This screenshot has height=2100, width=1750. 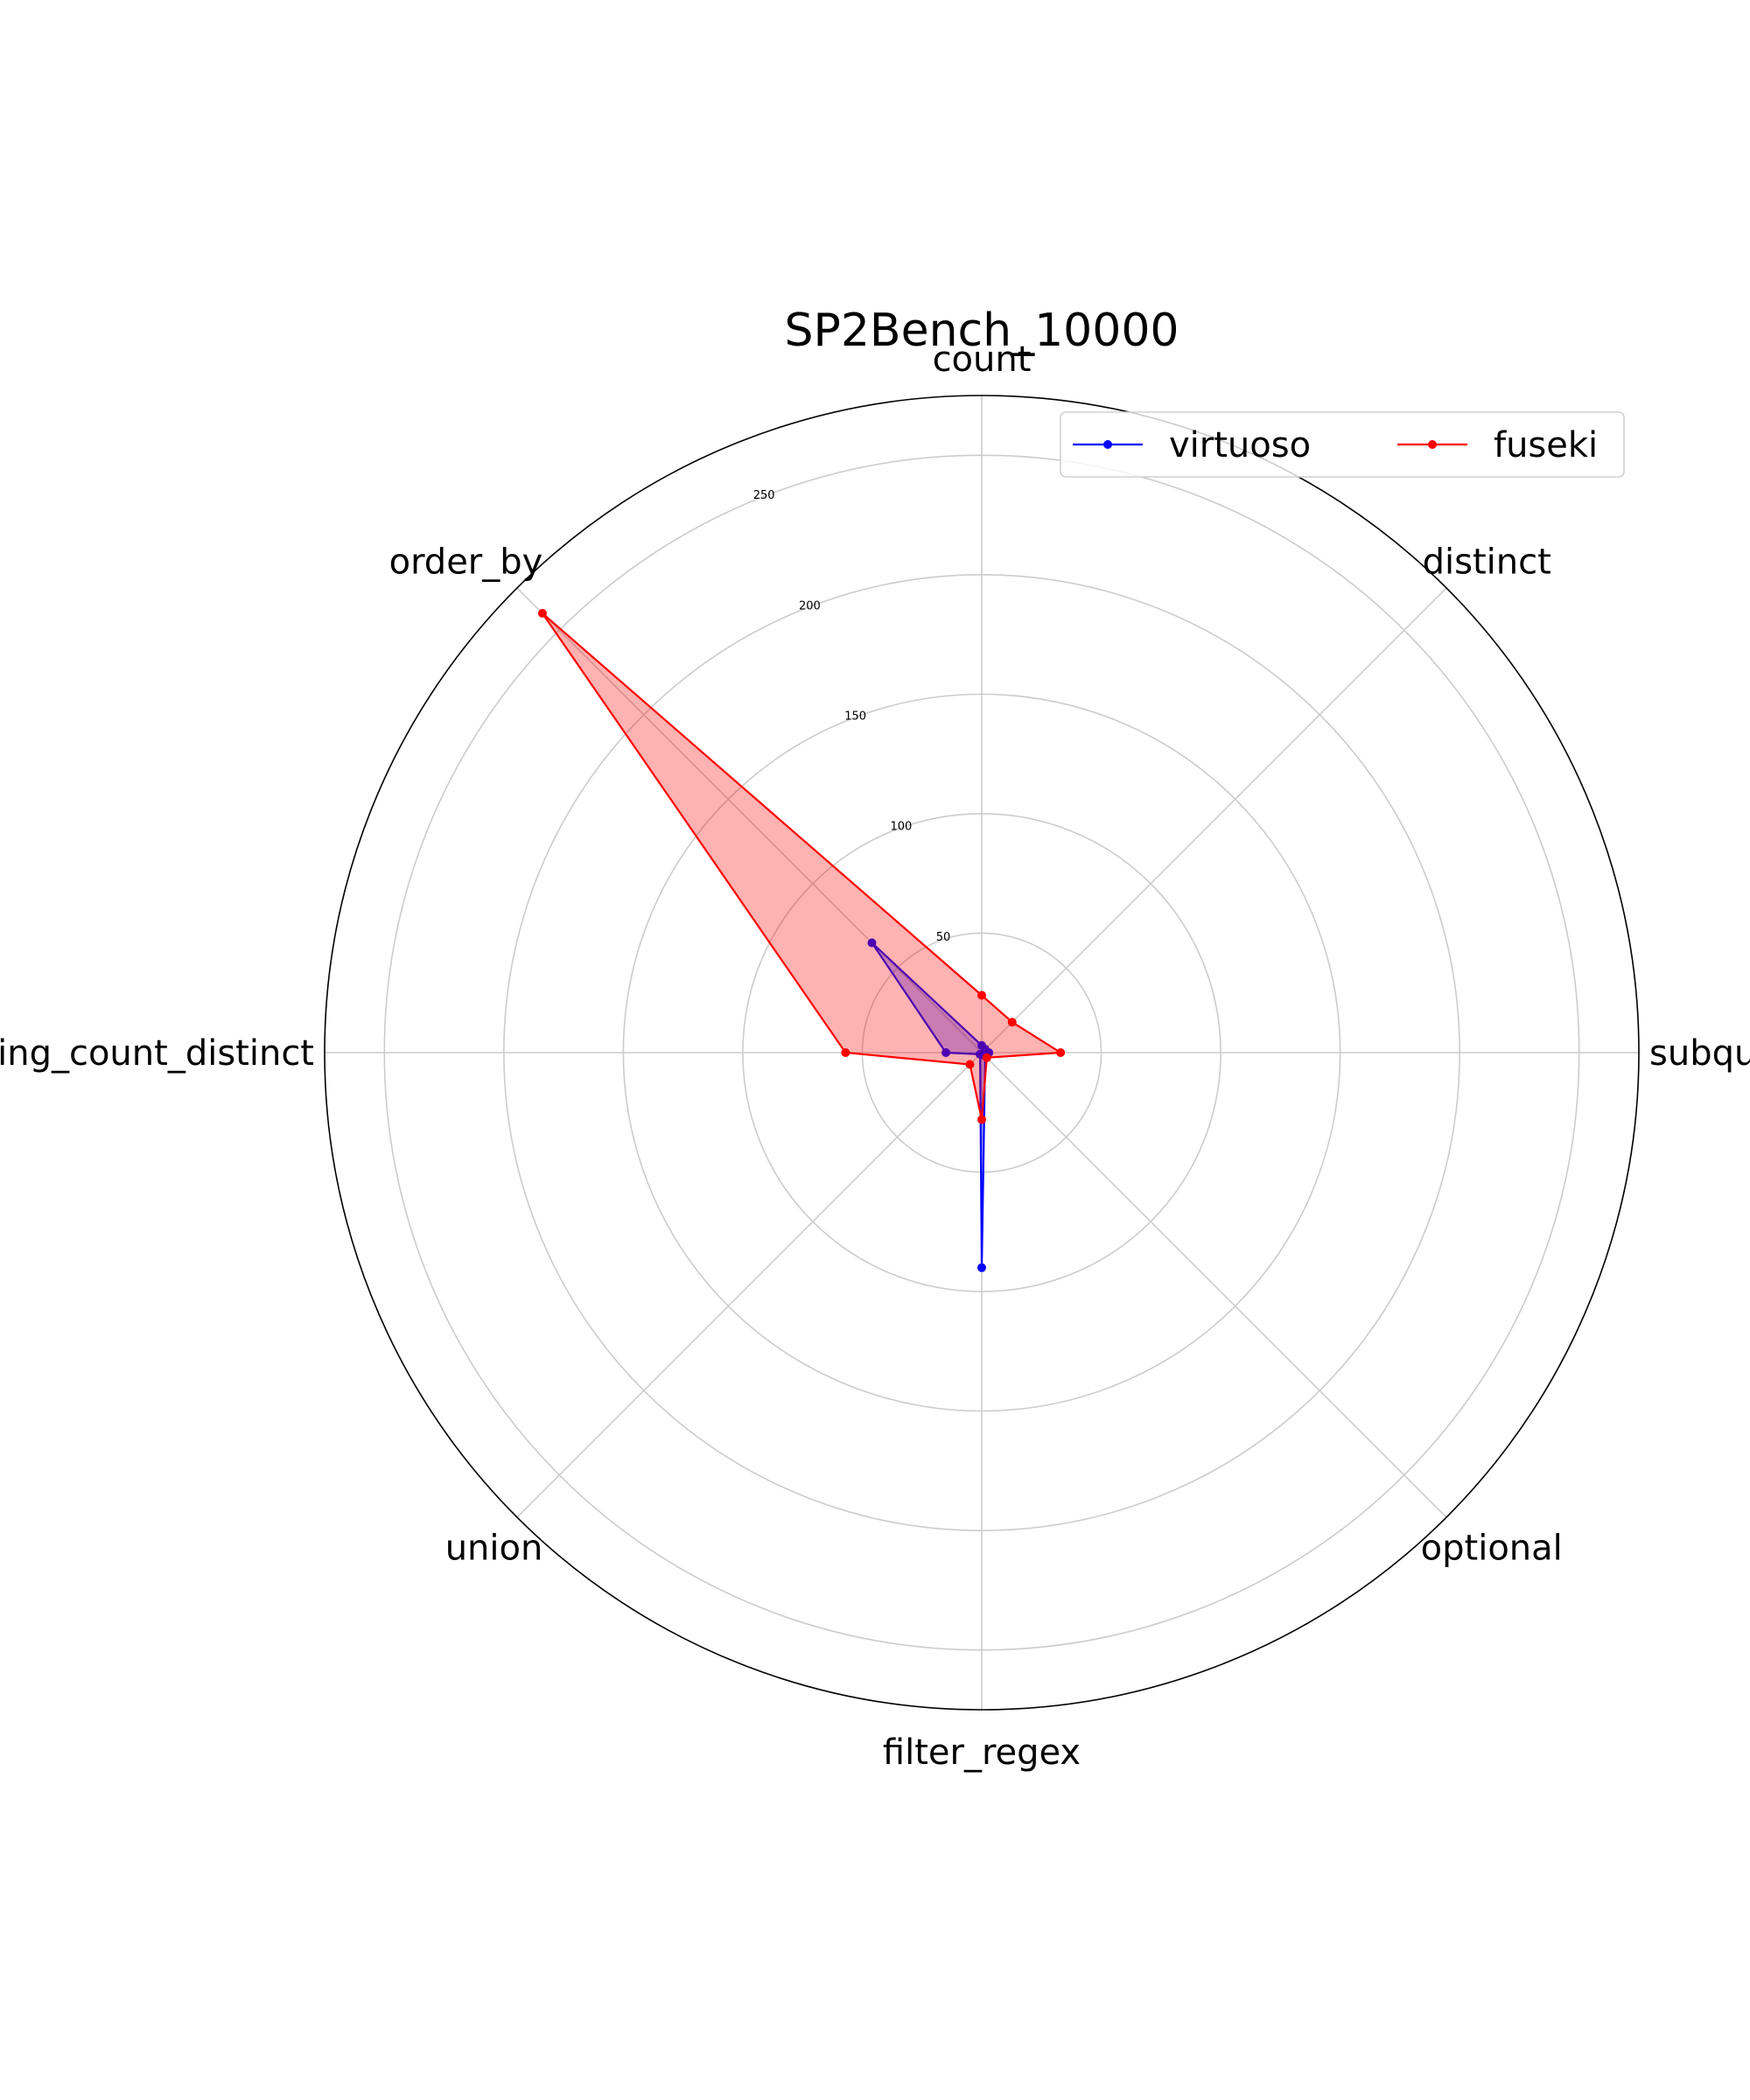 I want to click on axis-label-order_by: order_by, so click(x=466, y=562).